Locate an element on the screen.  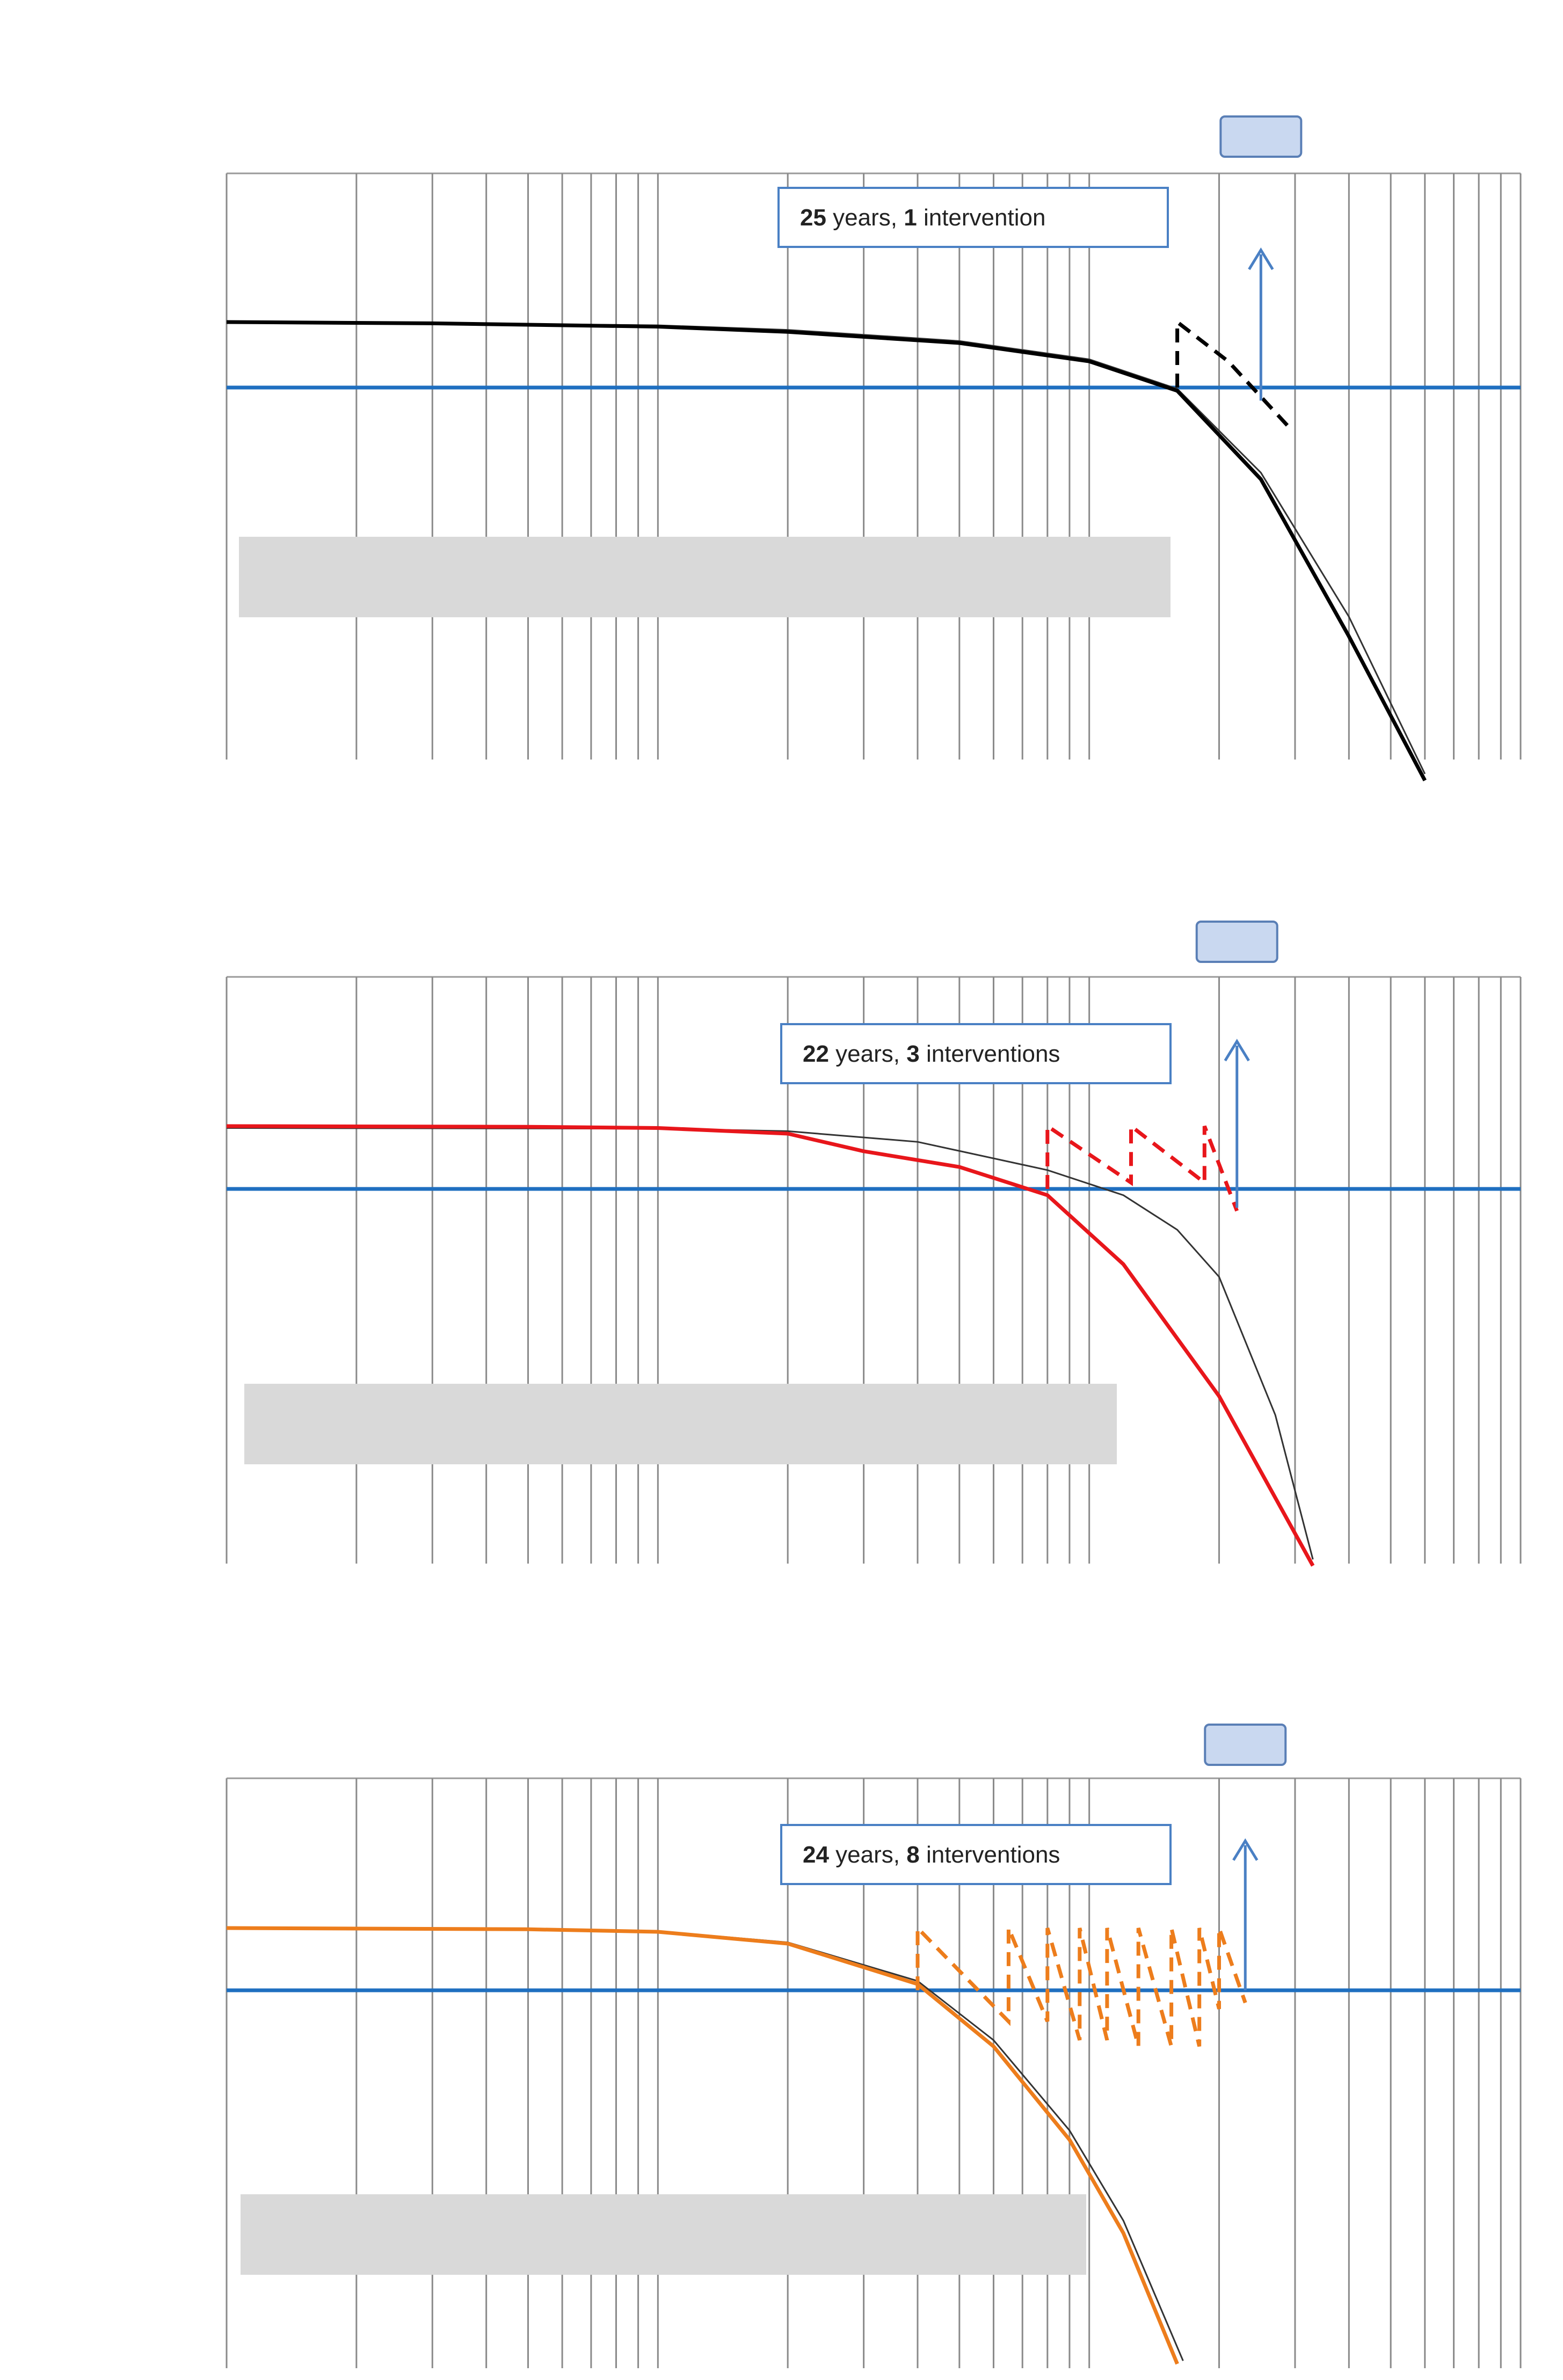
annotation-bold-count: 8 is located at coordinates (912, 1855).